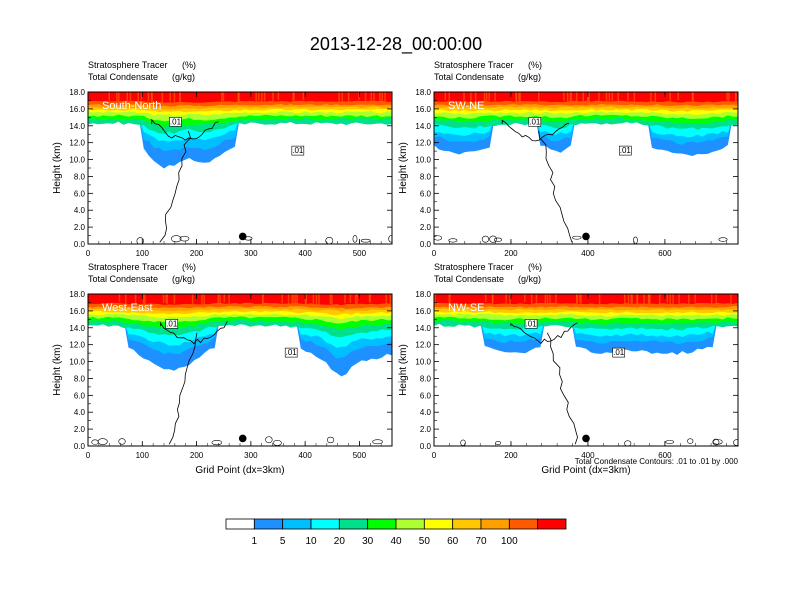 The image size is (792, 612). Describe the element at coordinates (360, 455) in the screenshot. I see `x-tick-label: 500` at that location.